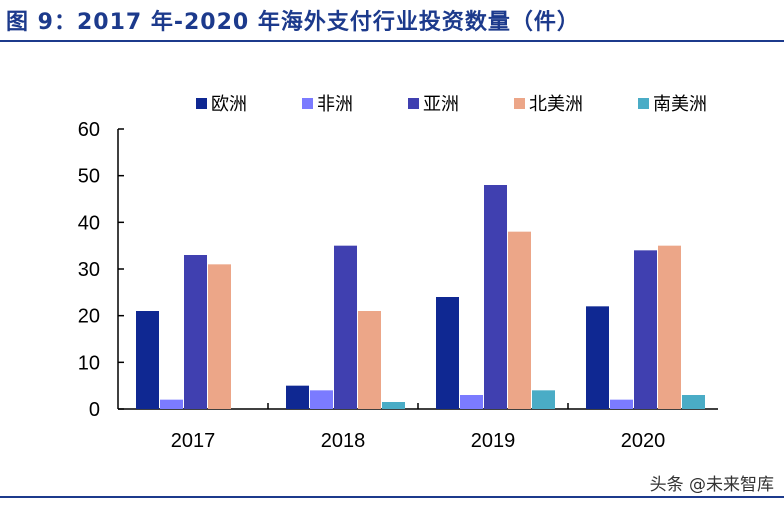  Describe the element at coordinates (393, 405) in the screenshot. I see `bar-南美洲-2018` at that location.